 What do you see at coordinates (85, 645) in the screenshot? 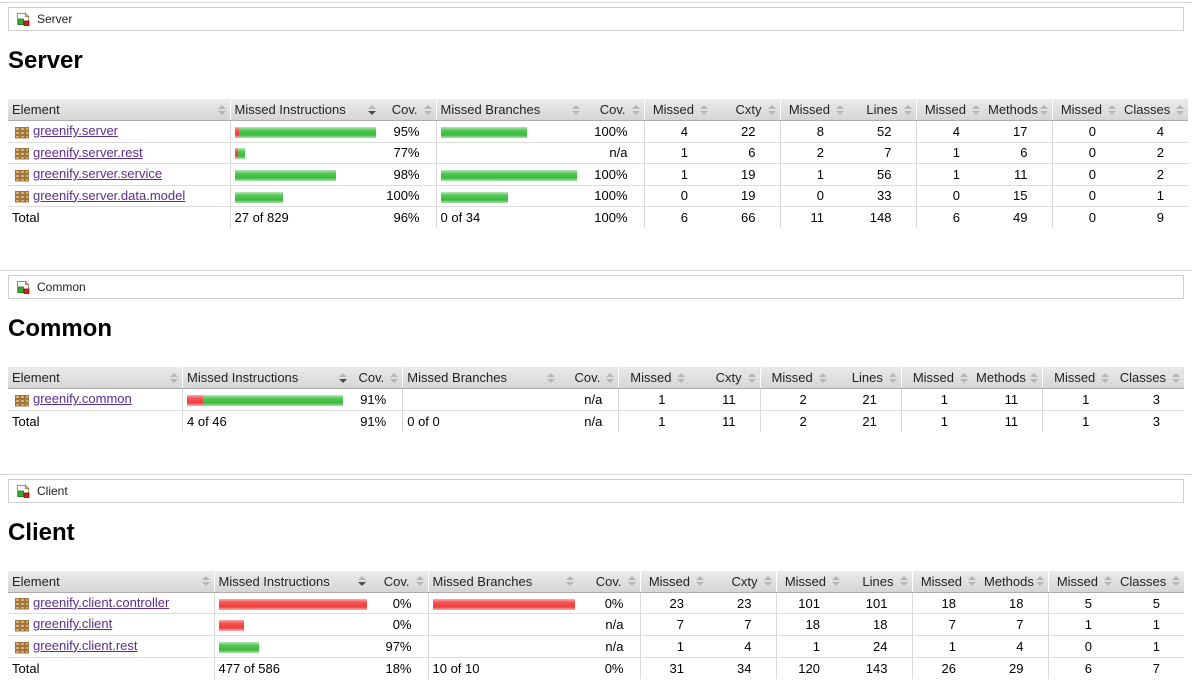
I see `package-link: greenify.client.rest` at bounding box center [85, 645].